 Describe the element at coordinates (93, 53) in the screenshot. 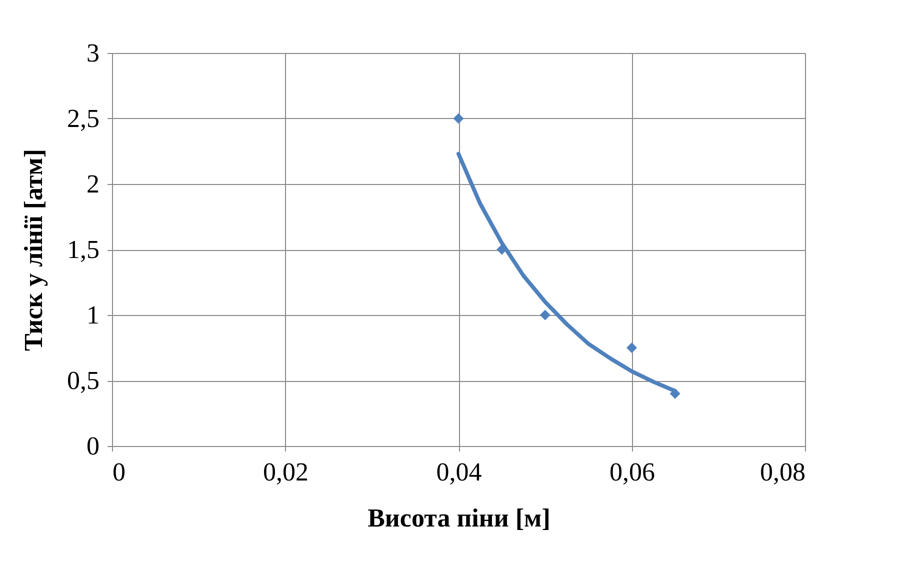

I see `y-tick-label: 3` at that location.